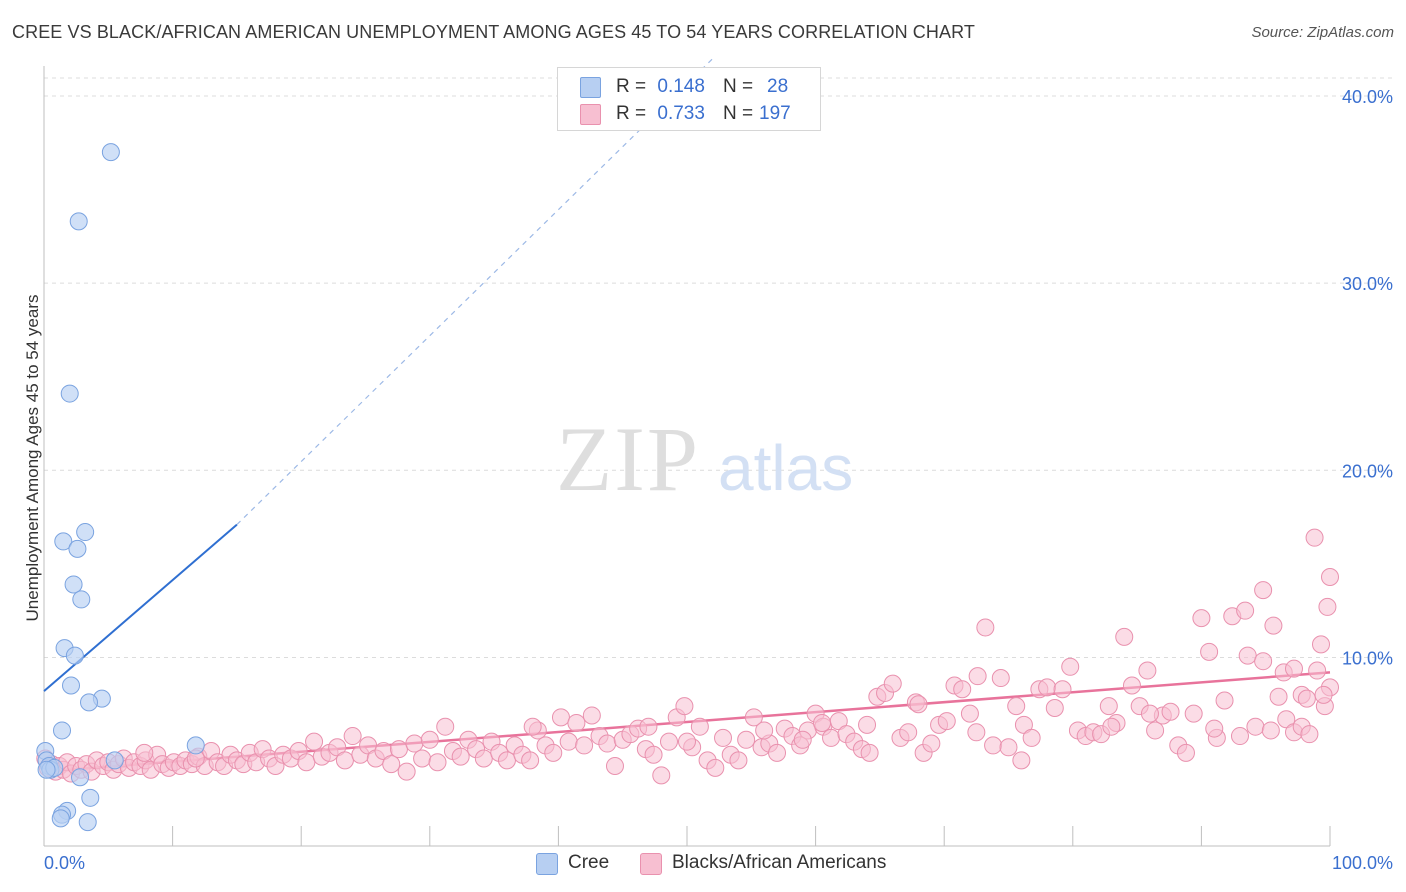  Describe the element at coordinates (1367, 97) in the screenshot. I see `y-tick-label: 40.0%` at that location.